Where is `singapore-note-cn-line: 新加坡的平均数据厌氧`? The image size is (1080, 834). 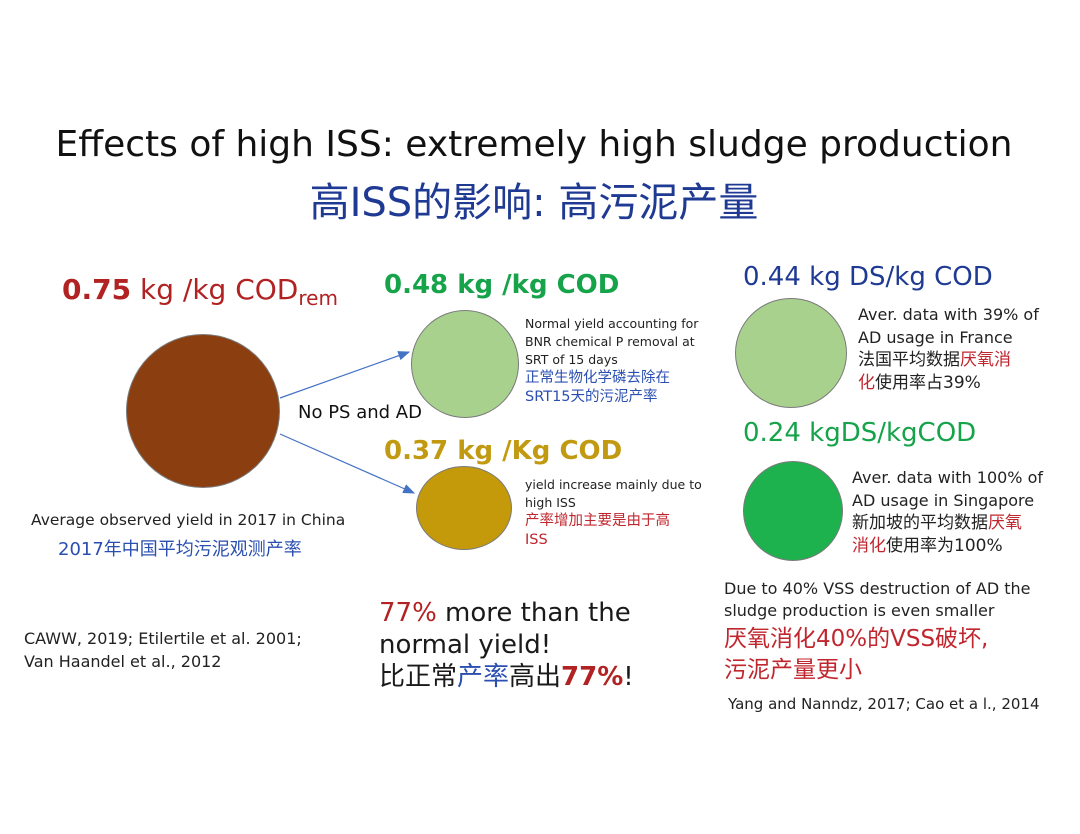 singapore-note-cn-line: 新加坡的平均数据厌氧 is located at coordinates (947, 523).